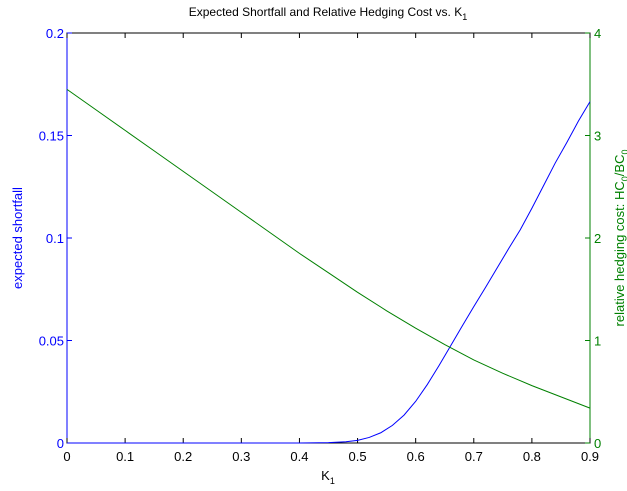  Describe the element at coordinates (597, 443) in the screenshot. I see `right-y-tick-label: 0` at that location.